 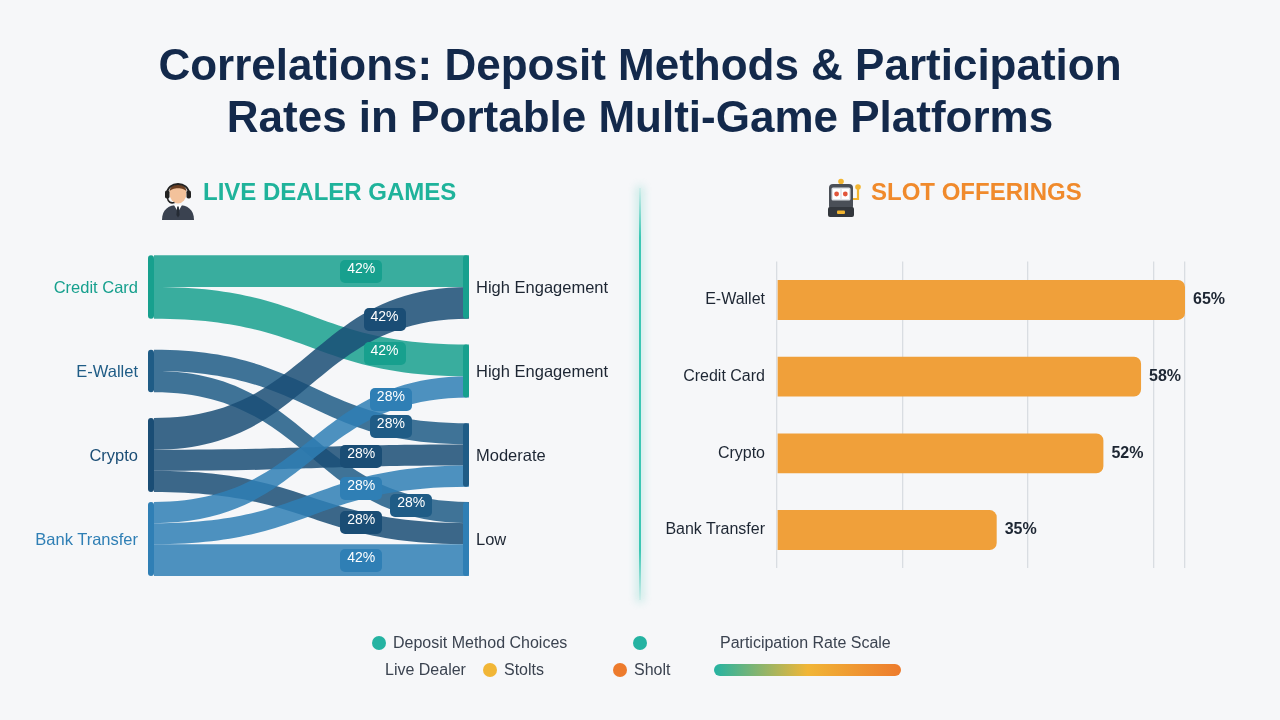 I want to click on data-label: 35%, so click(x=1020, y=529).